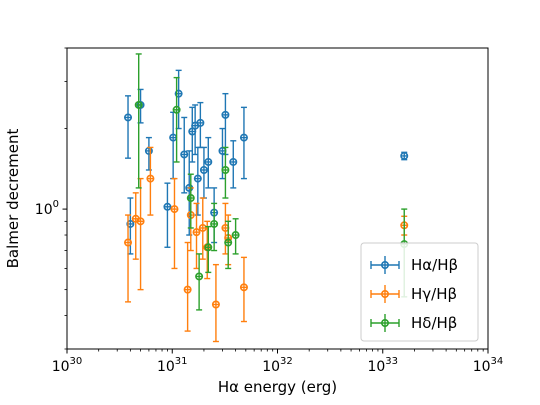 This screenshot has width=540, height=405. Describe the element at coordinates (488, 365) in the screenshot. I see `x-tick-label: 1034` at that location.